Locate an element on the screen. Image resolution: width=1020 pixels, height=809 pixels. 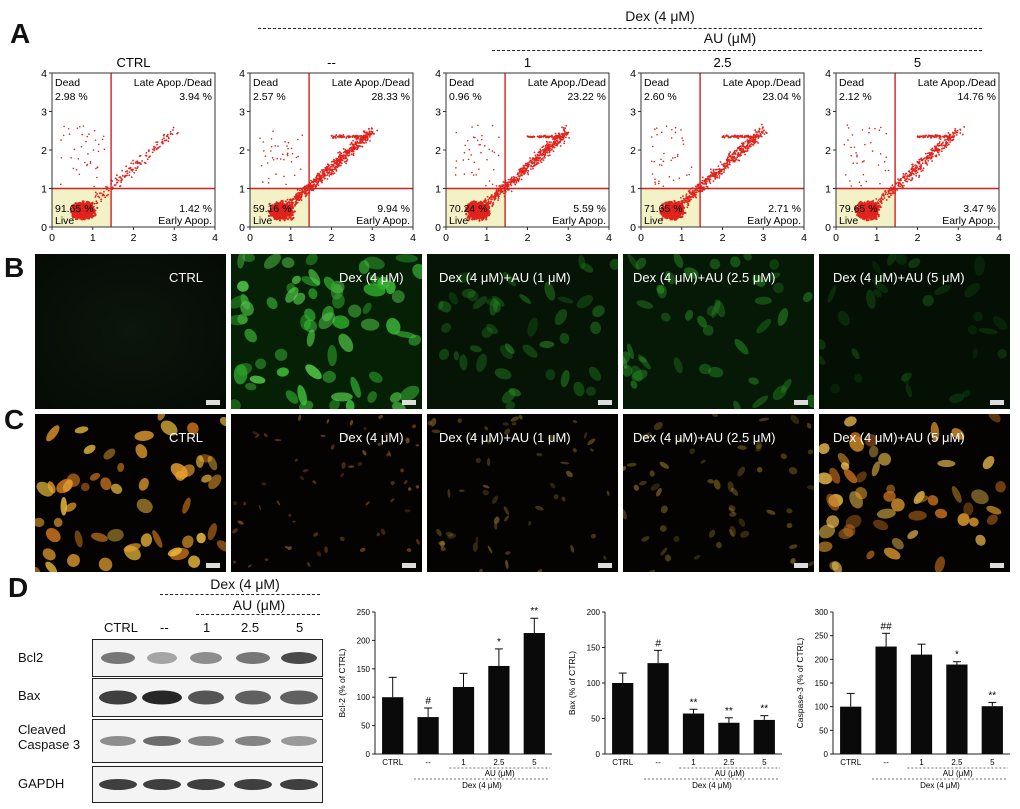
significance-label: * is located at coordinates (499, 642).